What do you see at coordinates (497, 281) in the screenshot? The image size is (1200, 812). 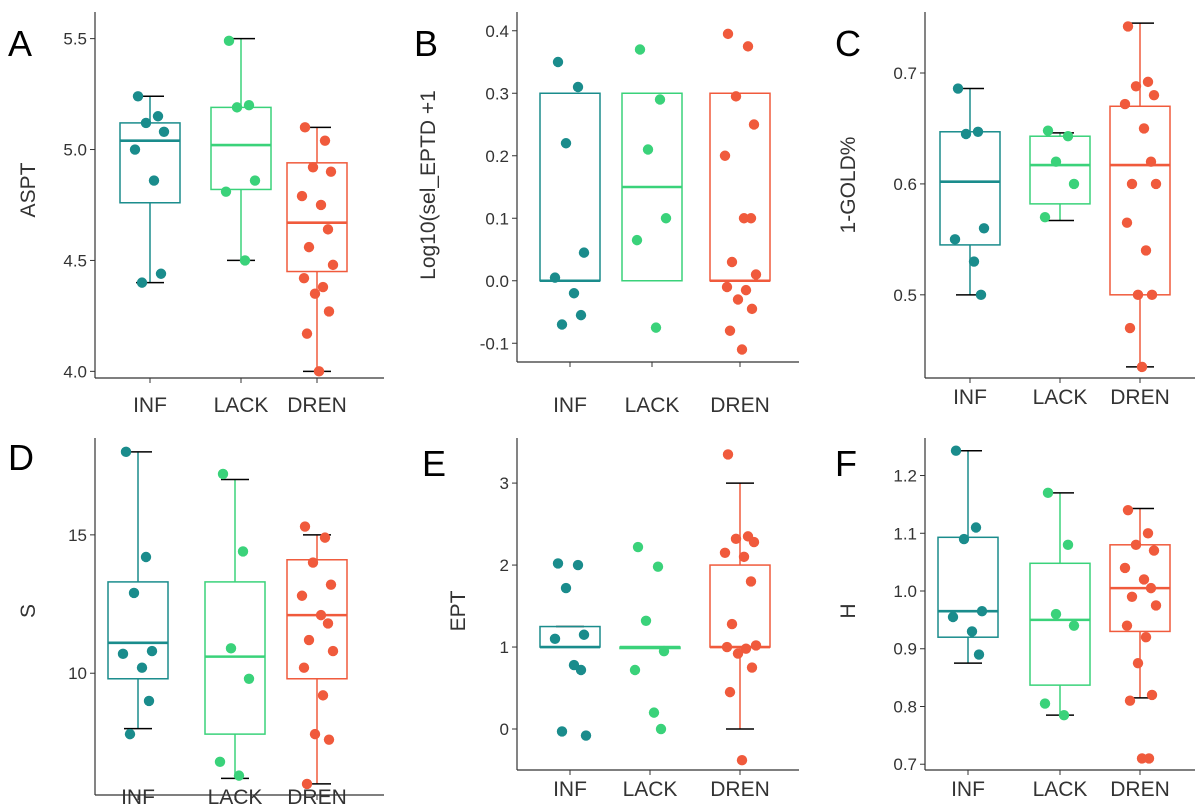 I see `y-tick-label-b: 0.0` at bounding box center [497, 281].